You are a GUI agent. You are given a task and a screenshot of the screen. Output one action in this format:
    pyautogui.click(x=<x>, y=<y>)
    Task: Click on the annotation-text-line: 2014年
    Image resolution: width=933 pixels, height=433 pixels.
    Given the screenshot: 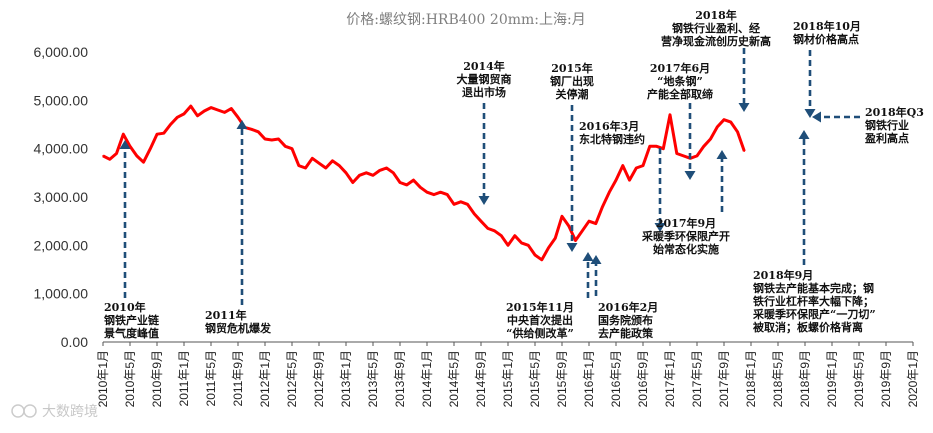 What is the action you would take?
    pyautogui.click(x=484, y=66)
    